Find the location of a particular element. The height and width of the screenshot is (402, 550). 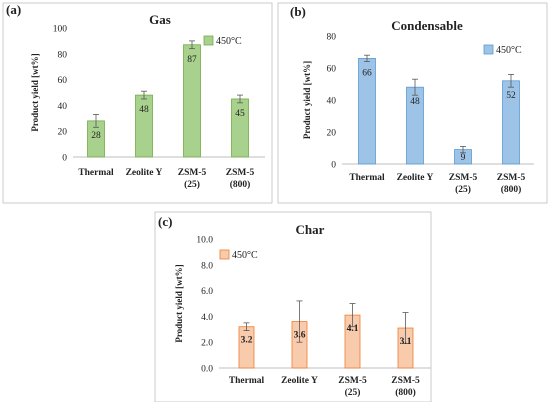

data-label: 45 is located at coordinates (240, 114).